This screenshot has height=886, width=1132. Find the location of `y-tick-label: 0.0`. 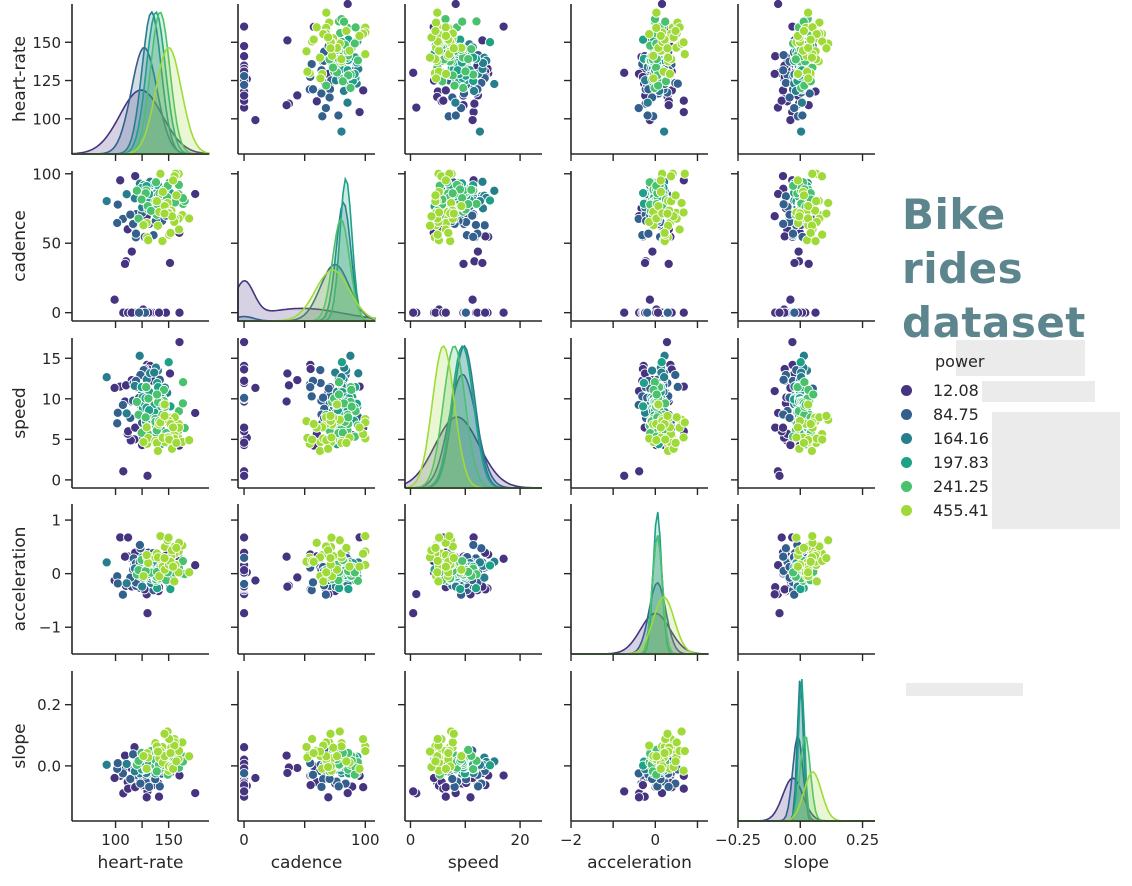

y-tick-label: 0.0 is located at coordinates (49, 766).